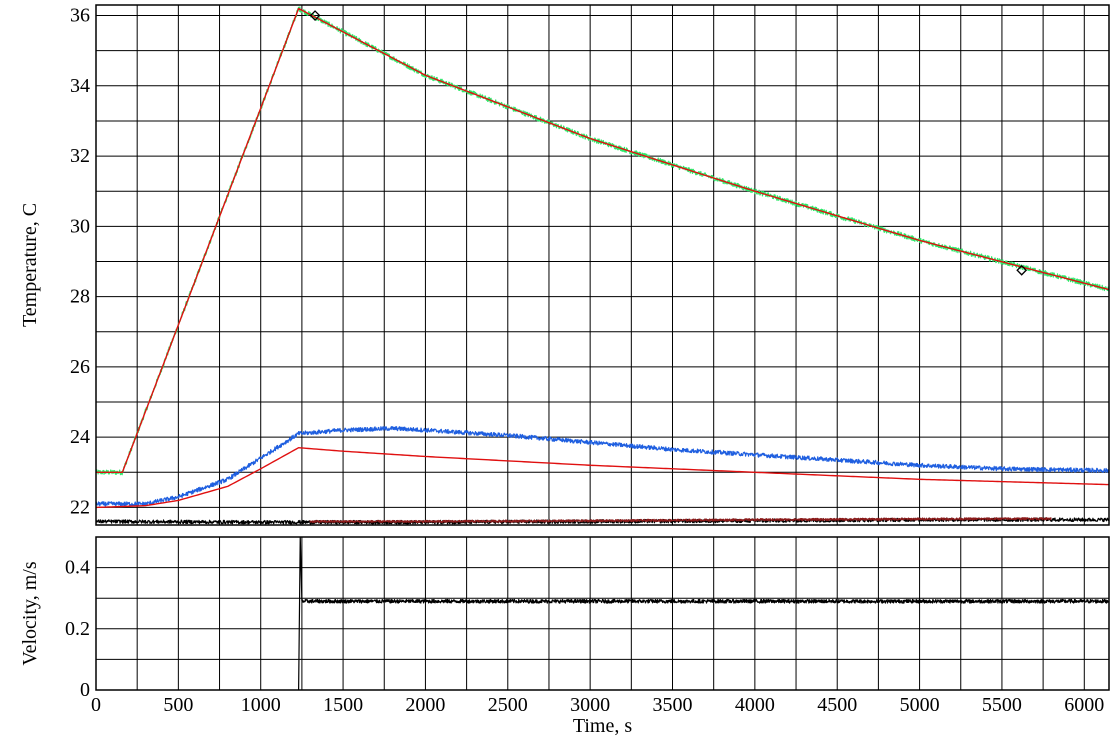  Describe the element at coordinates (80, 297) in the screenshot. I see `y-tick-label: 28` at that location.